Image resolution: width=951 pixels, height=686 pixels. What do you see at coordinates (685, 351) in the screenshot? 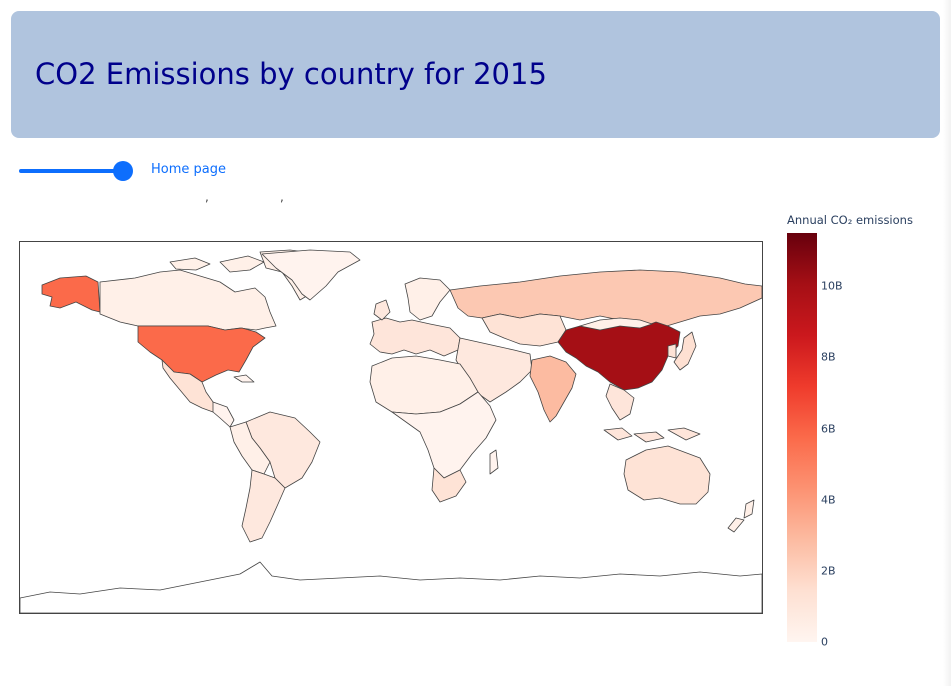
I see `country-japan` at bounding box center [685, 351].